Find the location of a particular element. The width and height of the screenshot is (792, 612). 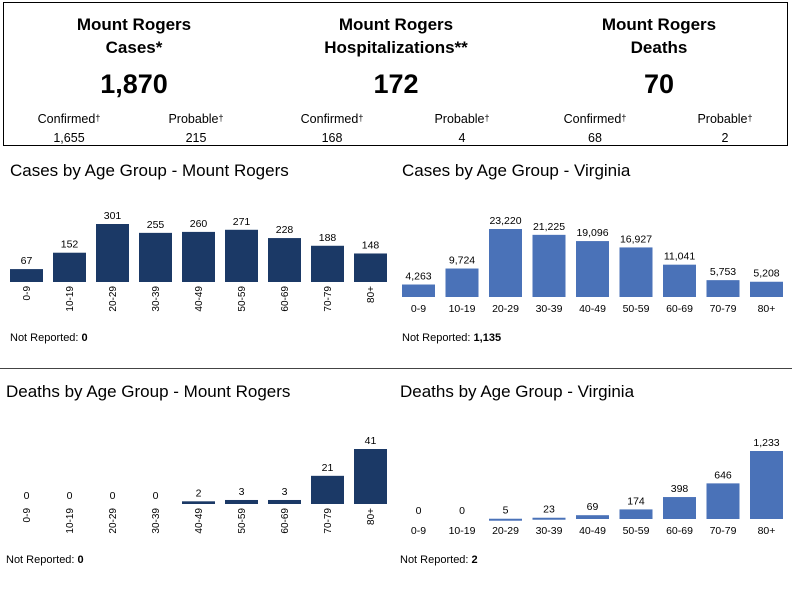

hosp-title: Mount Rogers Hospitalizations** is located at coordinates (396, 36).